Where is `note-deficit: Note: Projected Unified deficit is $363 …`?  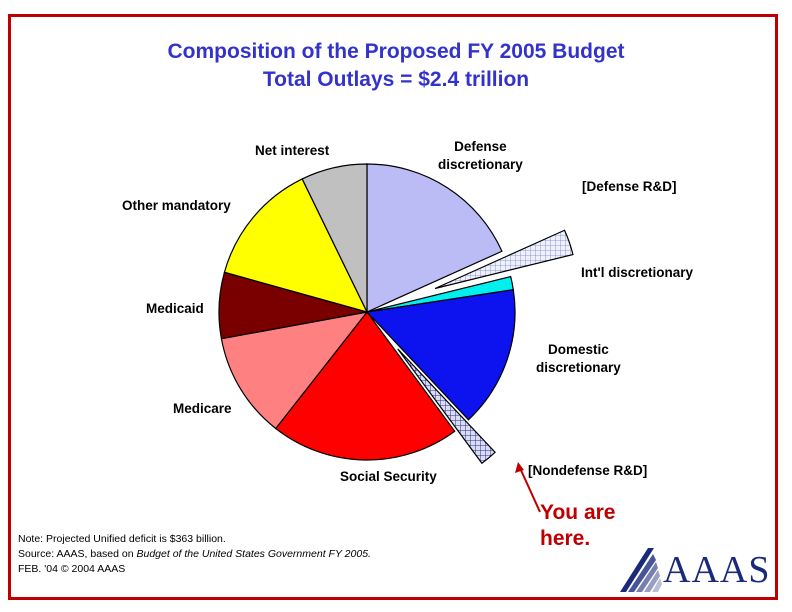 note-deficit: Note: Projected Unified deficit is $363 … is located at coordinates (122, 539).